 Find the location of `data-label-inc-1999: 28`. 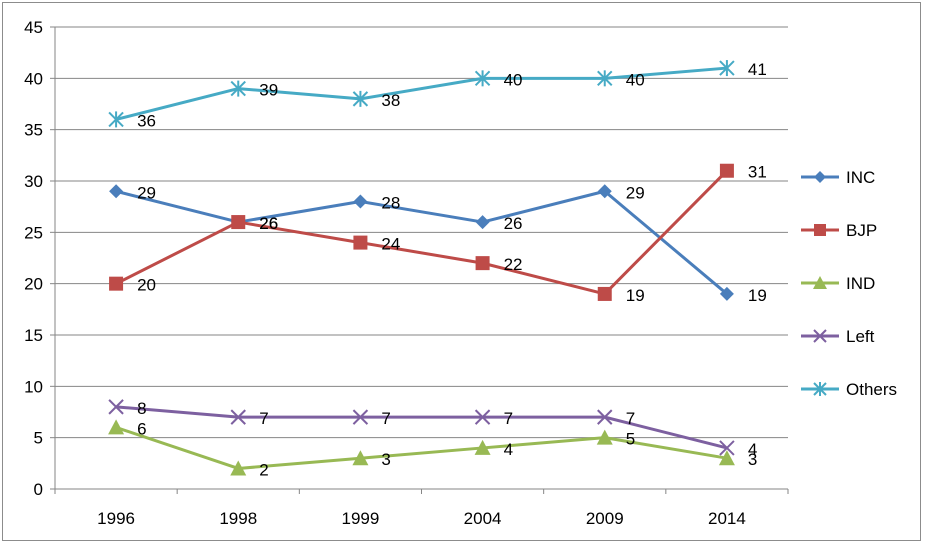

data-label-inc-1999: 28 is located at coordinates (390, 203).